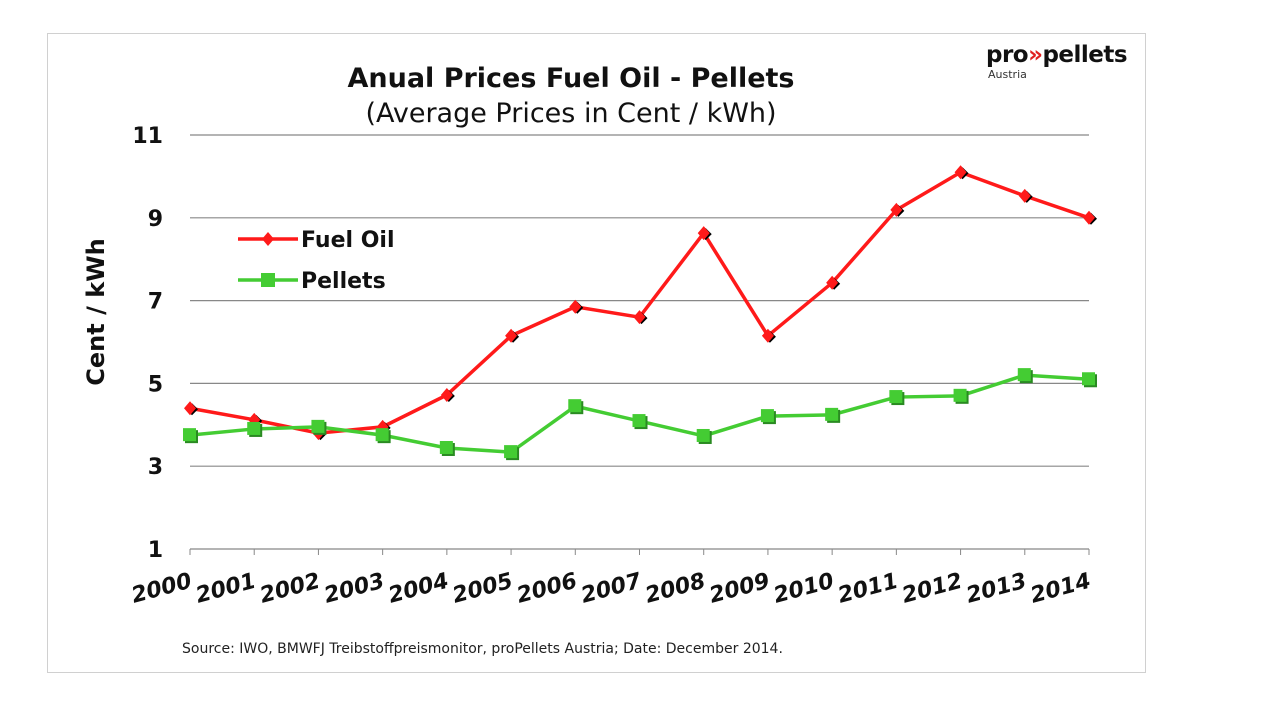 The height and width of the screenshot is (720, 1280). I want to click on x-tick-label: 2008, so click(676, 589).